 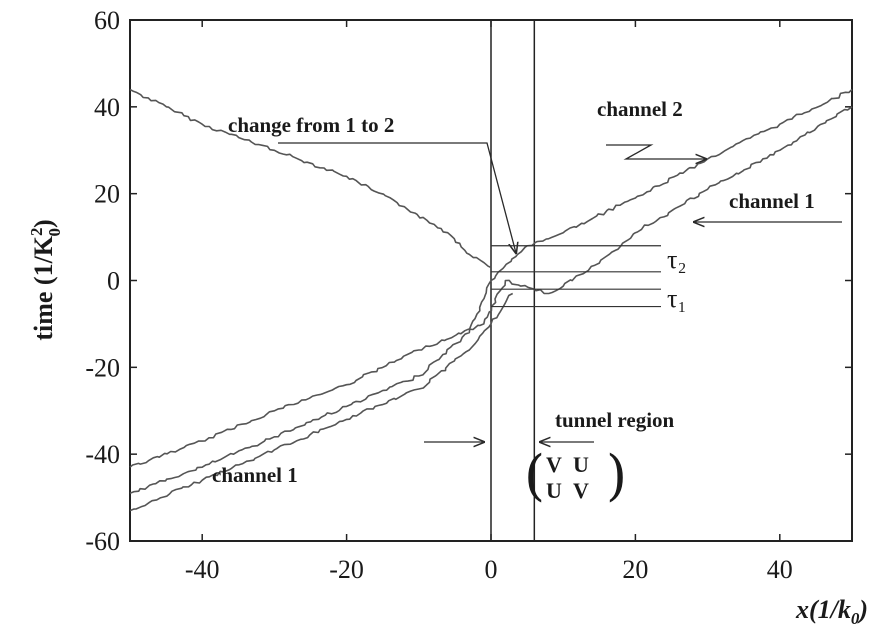 What do you see at coordinates (656, 151) in the screenshot?
I see `arrow-channel-2-pointer` at bounding box center [656, 151].